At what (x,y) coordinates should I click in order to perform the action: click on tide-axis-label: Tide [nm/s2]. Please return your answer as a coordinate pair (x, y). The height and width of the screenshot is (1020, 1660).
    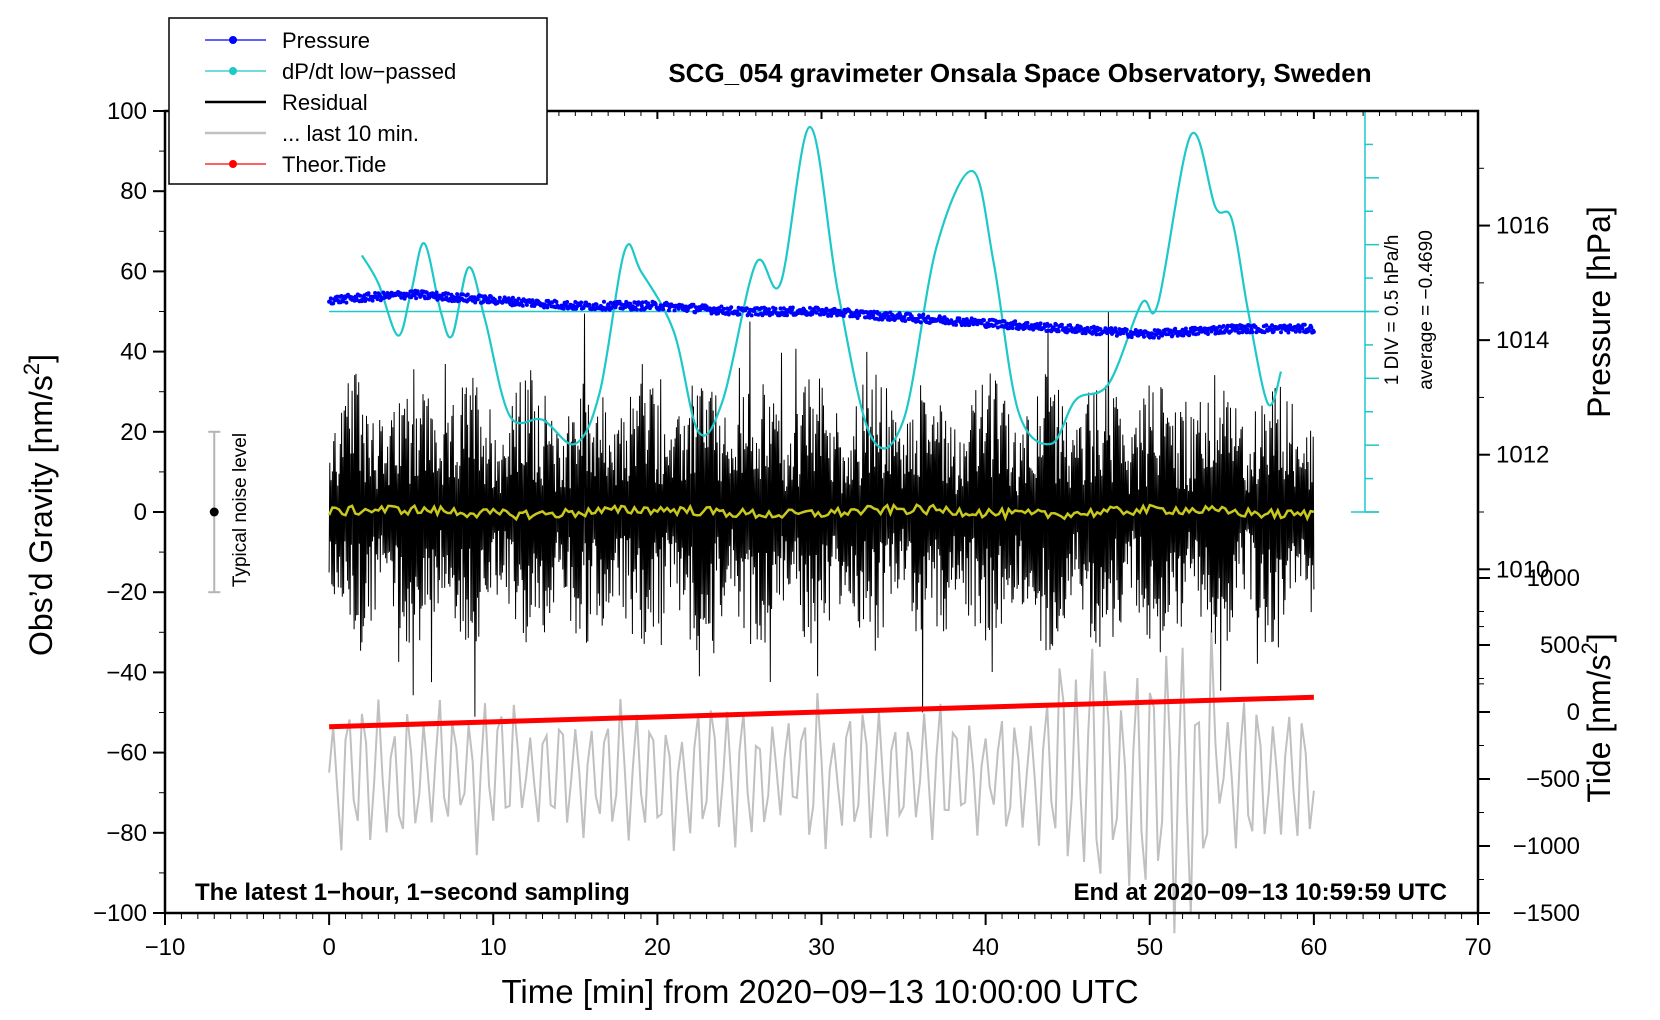
    Looking at the image, I should click on (1597, 717).